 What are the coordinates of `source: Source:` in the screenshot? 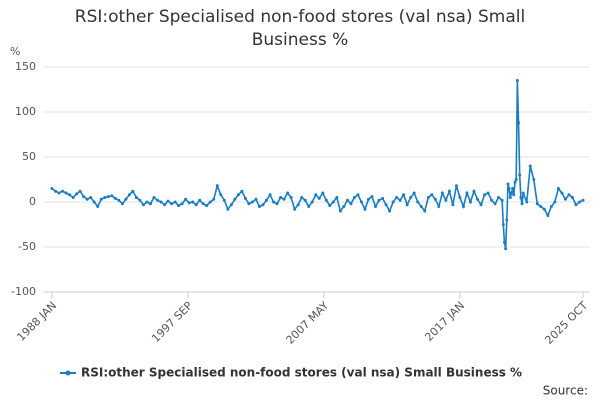 It's located at (565, 391).